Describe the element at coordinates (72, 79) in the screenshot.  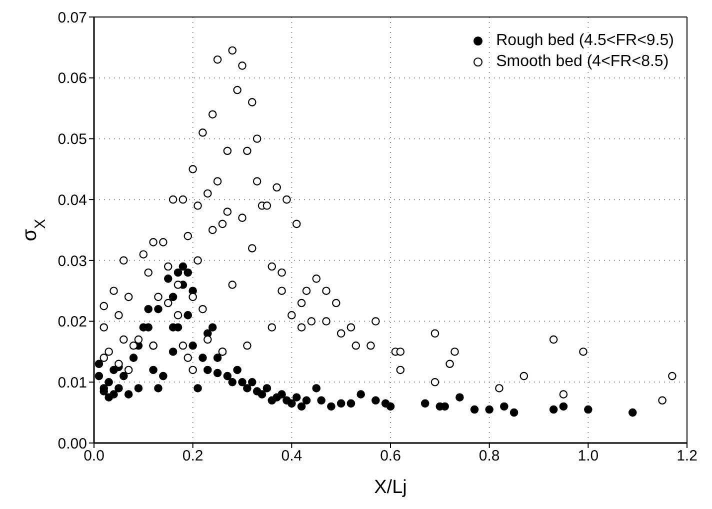
I see `y-tick-label: 0.06` at that location.